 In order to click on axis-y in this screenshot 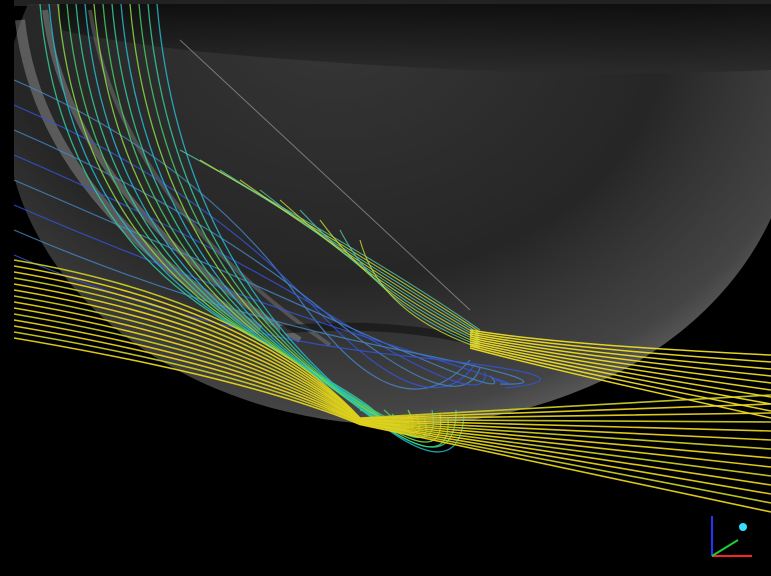, I will do `click(725, 548)`.